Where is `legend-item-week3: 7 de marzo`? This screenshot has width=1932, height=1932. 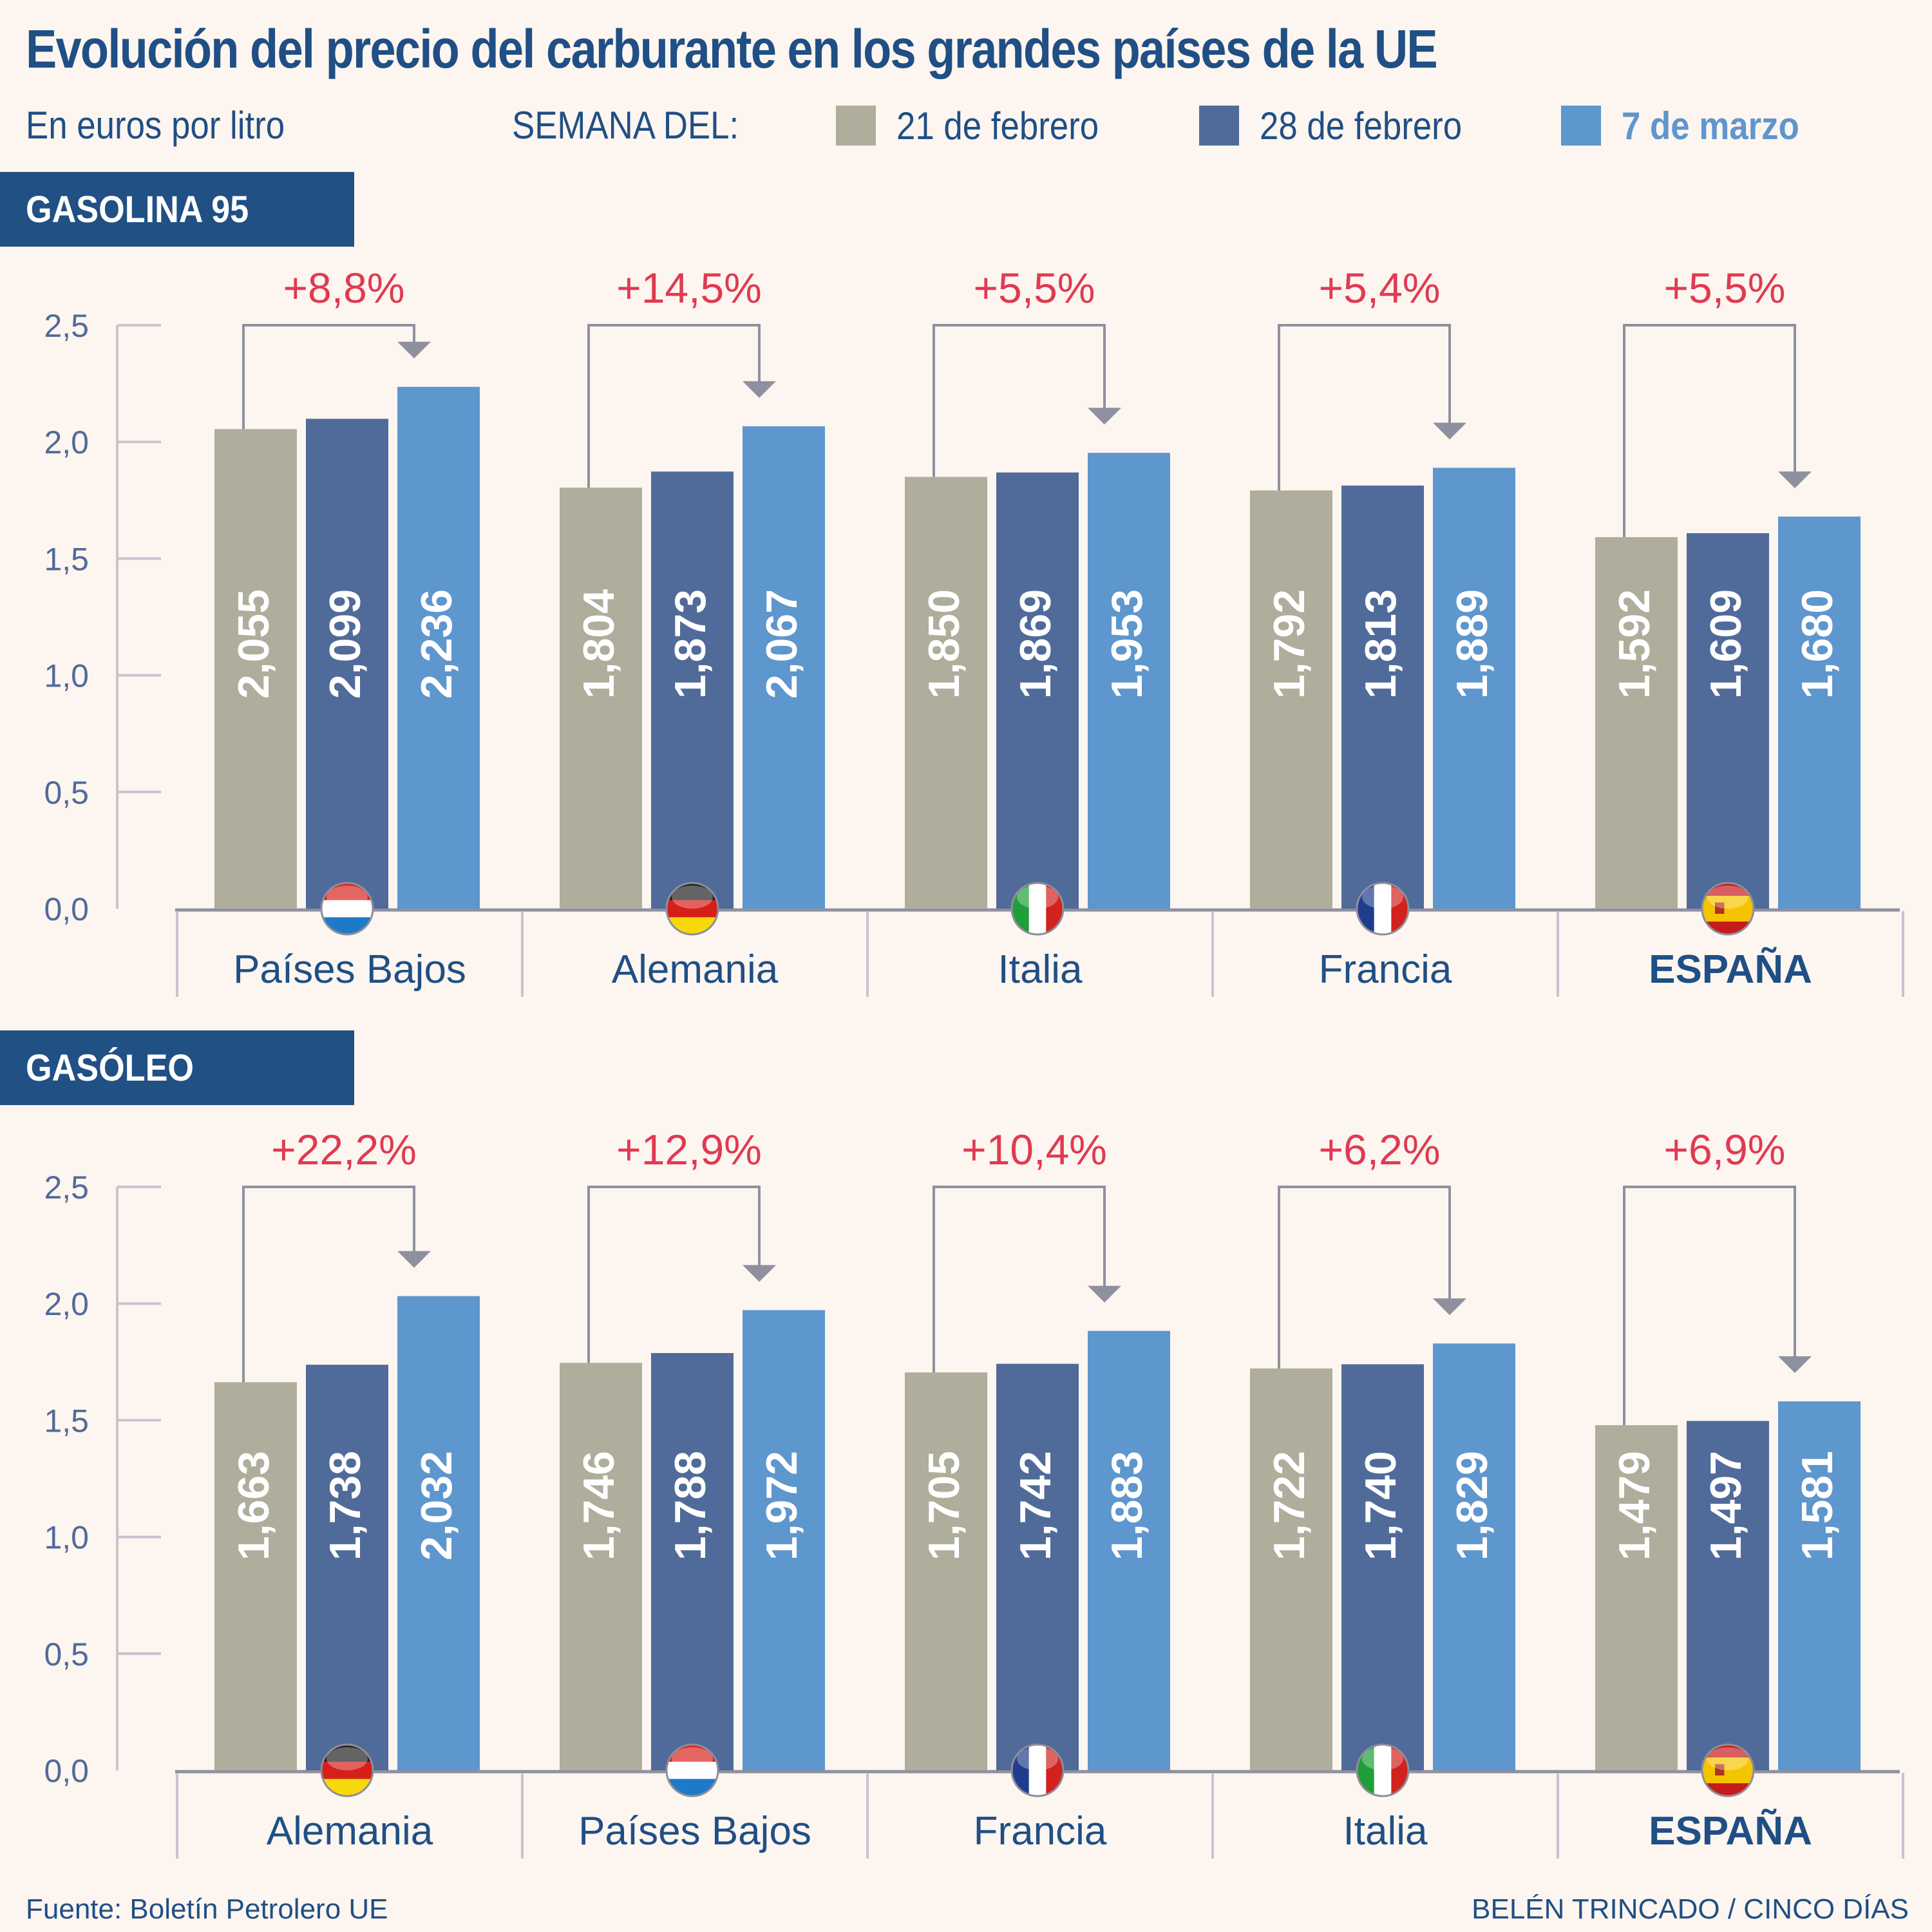 legend-item-week3: 7 de marzo is located at coordinates (1692, 125).